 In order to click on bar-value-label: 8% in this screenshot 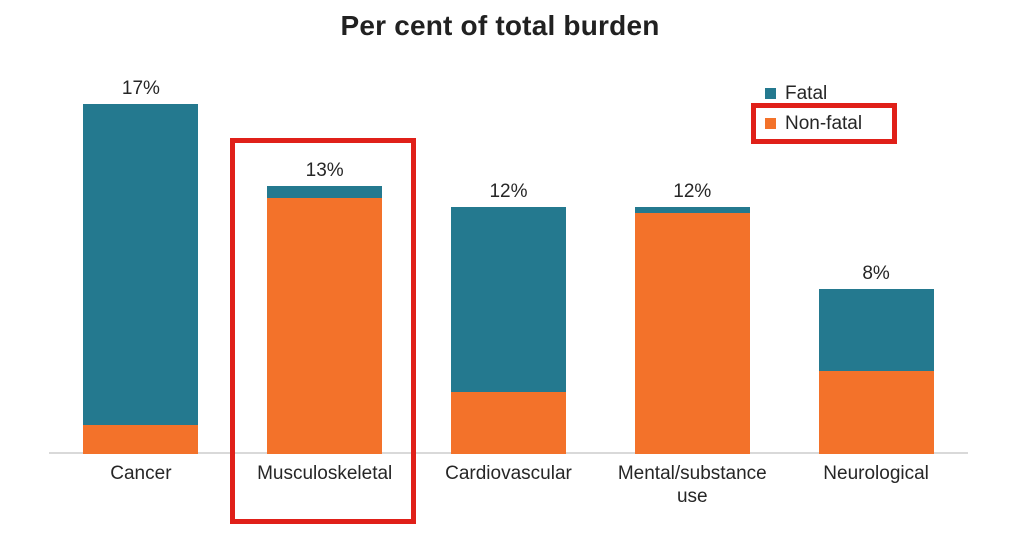, I will do `click(876, 273)`.